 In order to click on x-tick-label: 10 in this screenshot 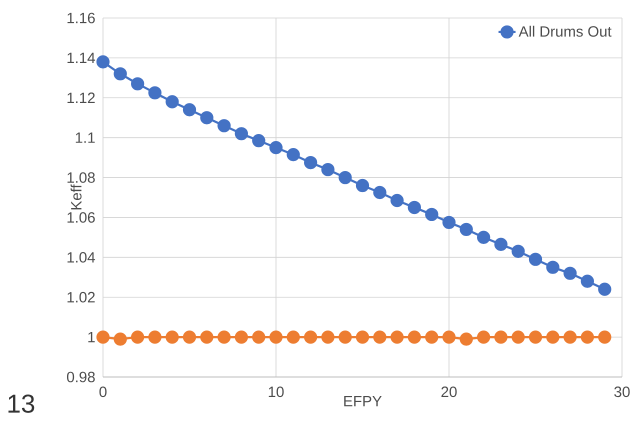, I will do `click(276, 392)`.